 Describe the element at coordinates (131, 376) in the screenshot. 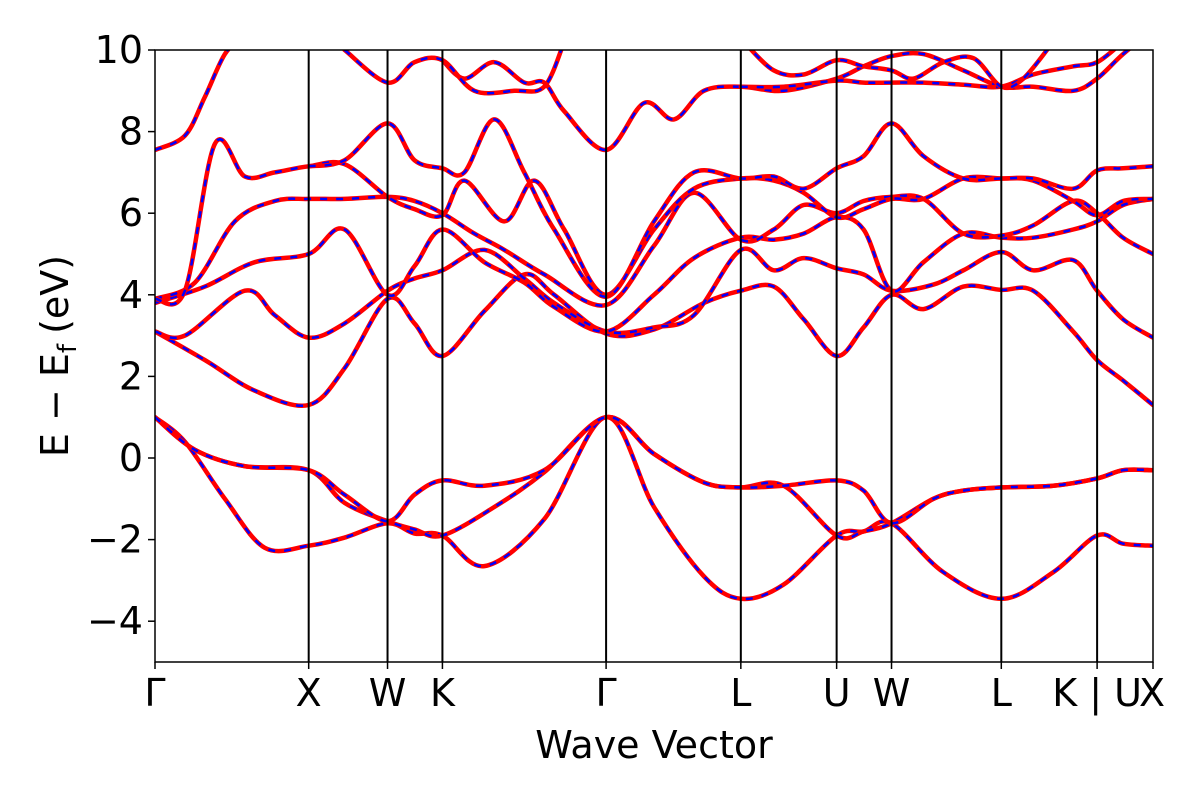

I see `y-tick-label-4: 2` at that location.